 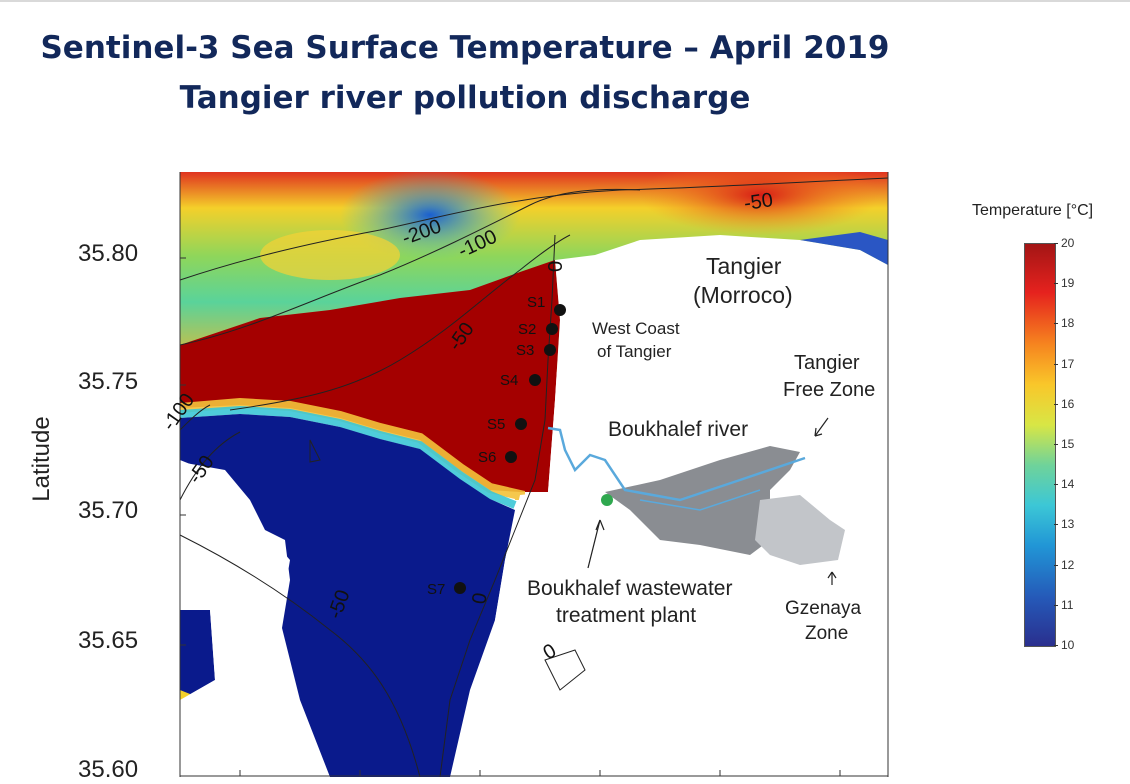 I want to click on svg-text: S7, so click(x=436, y=589).